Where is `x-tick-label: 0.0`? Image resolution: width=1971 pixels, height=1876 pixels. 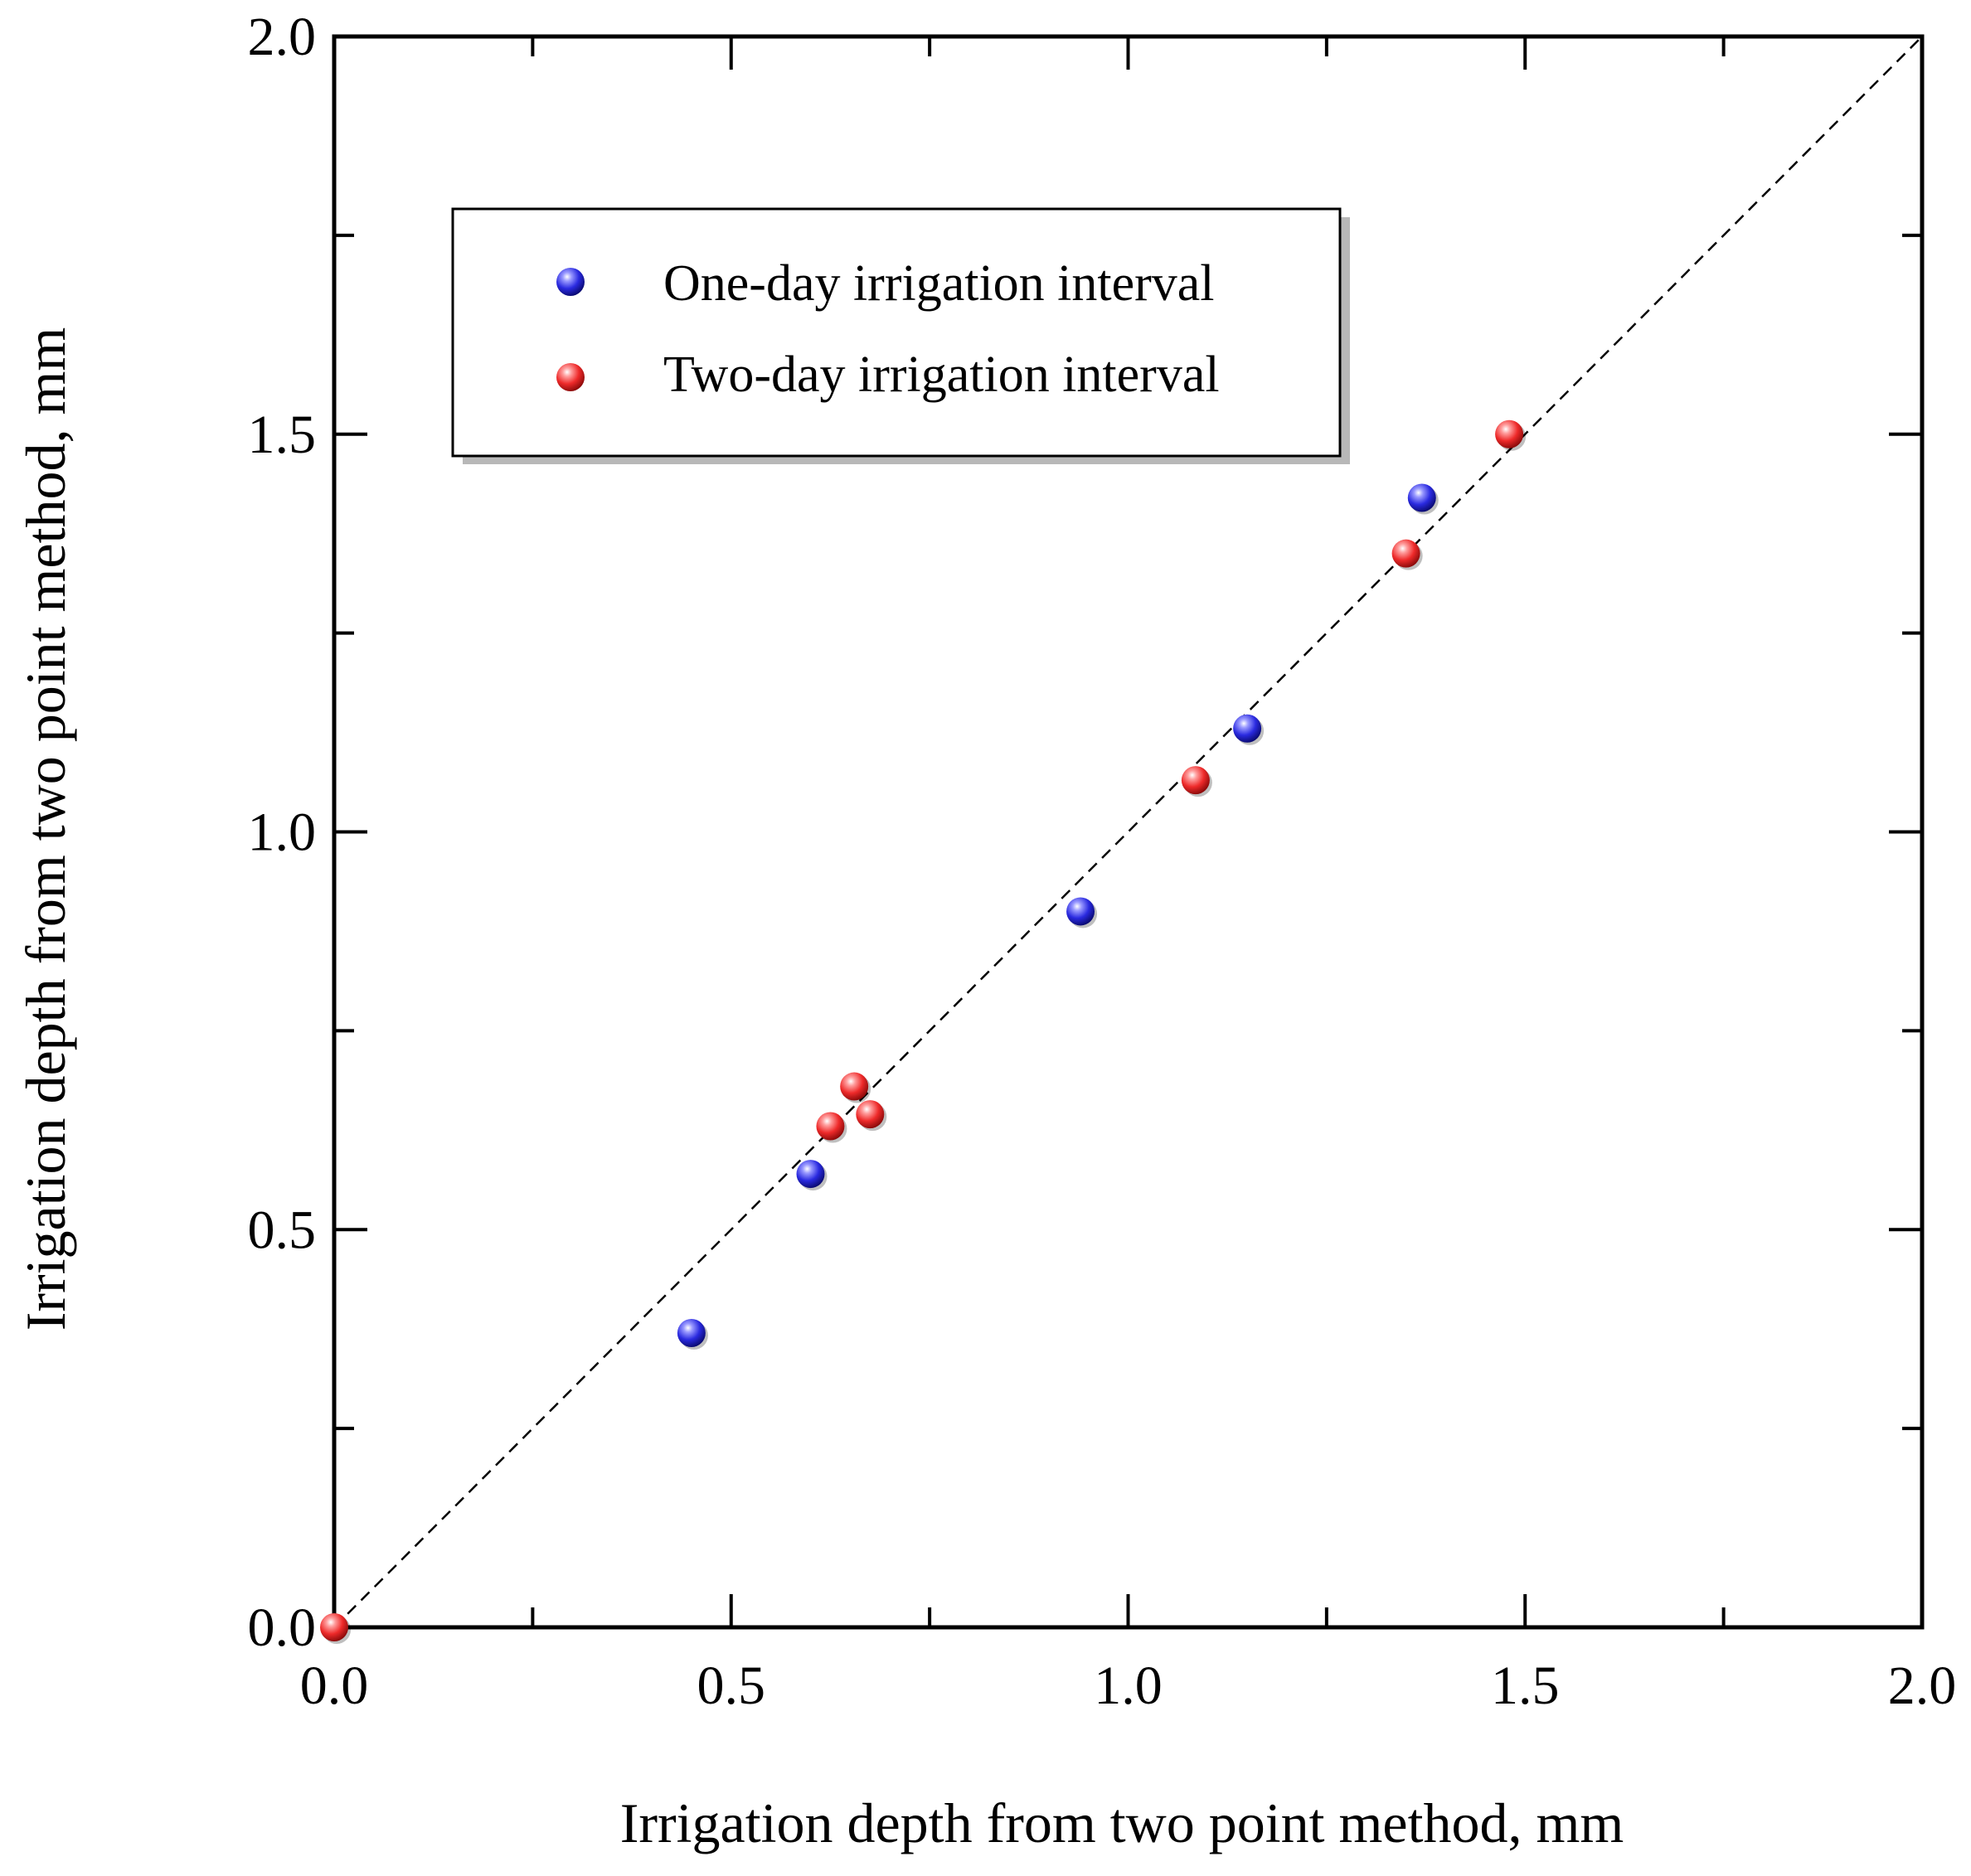 x-tick-label: 0.0 is located at coordinates (335, 1685).